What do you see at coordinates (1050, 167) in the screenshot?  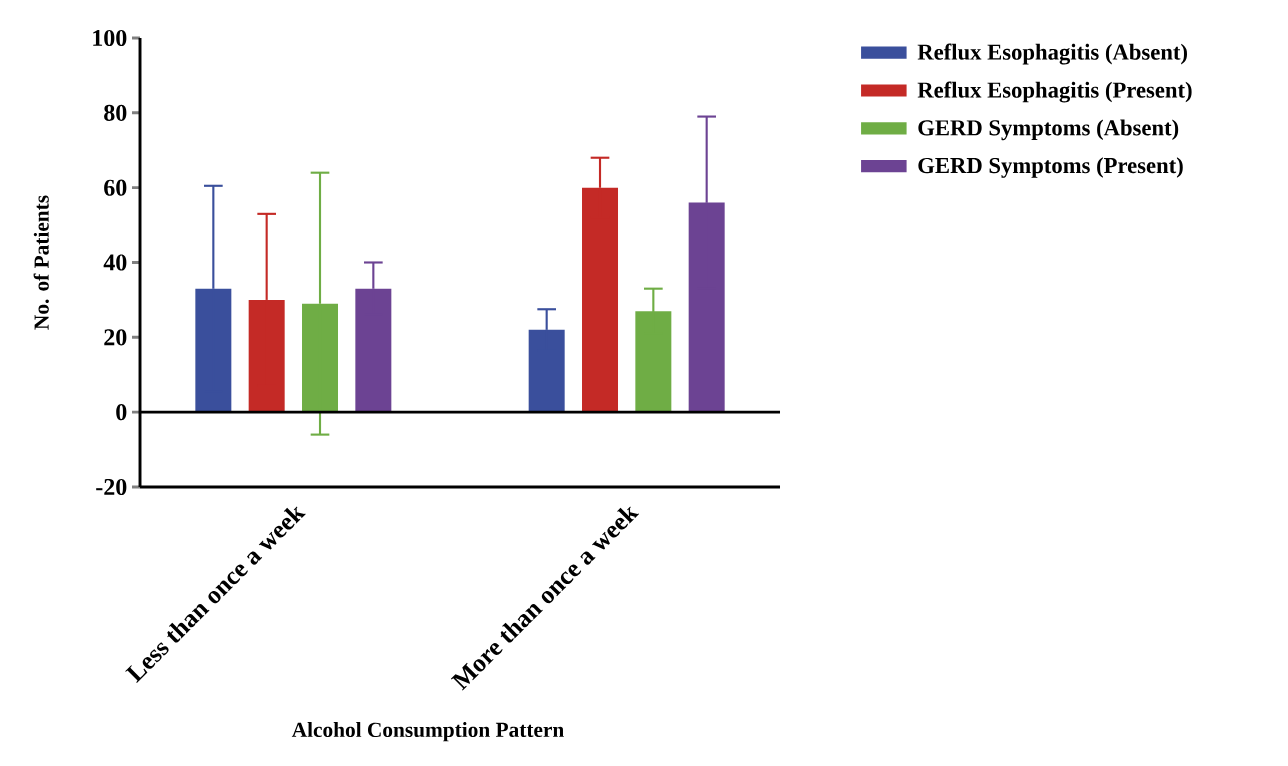 I see `legend-label: GERD Symptoms (Present)` at bounding box center [1050, 167].